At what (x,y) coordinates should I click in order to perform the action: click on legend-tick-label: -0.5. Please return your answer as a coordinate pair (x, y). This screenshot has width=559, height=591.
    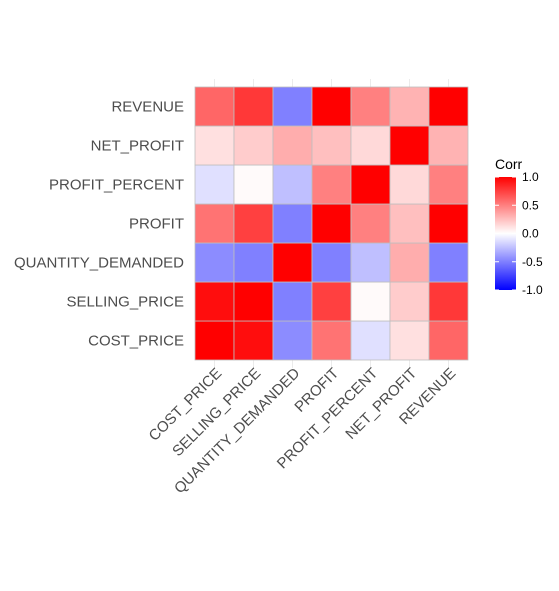
    Looking at the image, I should click on (532, 262).